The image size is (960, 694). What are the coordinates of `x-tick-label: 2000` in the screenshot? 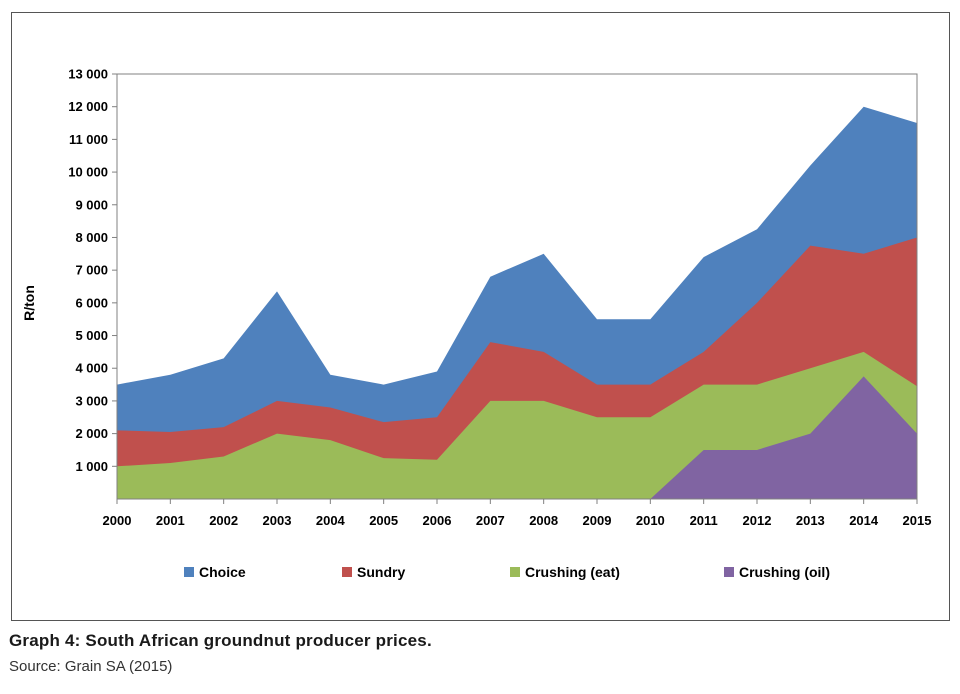 It's located at (117, 520).